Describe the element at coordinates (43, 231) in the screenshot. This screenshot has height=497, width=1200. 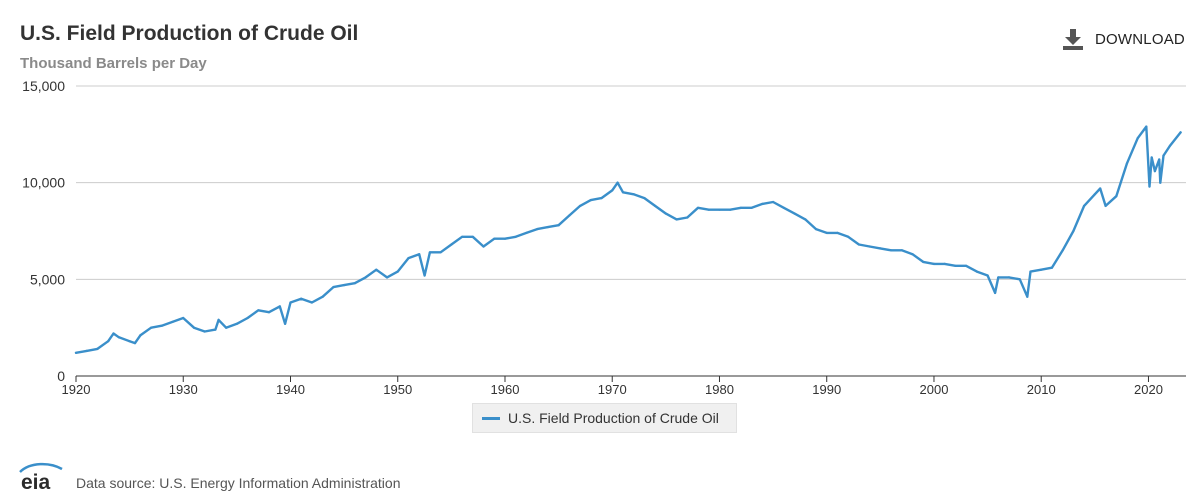
I see `y-axis: 0 5,000 10,000 15,000` at that location.